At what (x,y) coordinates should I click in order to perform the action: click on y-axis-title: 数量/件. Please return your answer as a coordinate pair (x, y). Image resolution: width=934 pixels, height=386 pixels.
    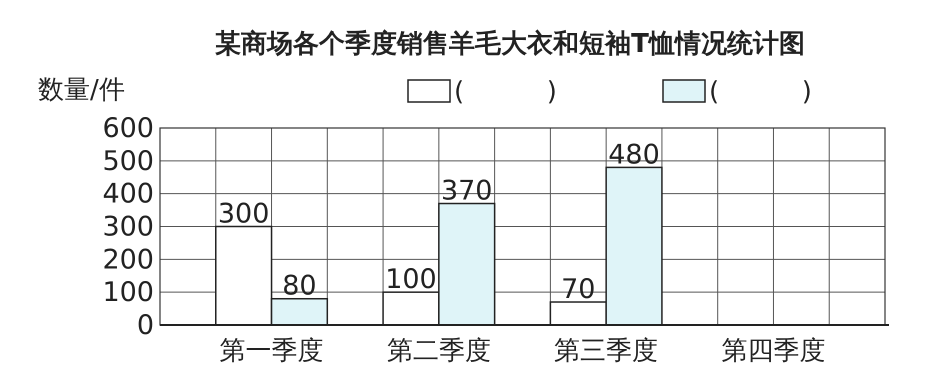
    Looking at the image, I should click on (81, 90).